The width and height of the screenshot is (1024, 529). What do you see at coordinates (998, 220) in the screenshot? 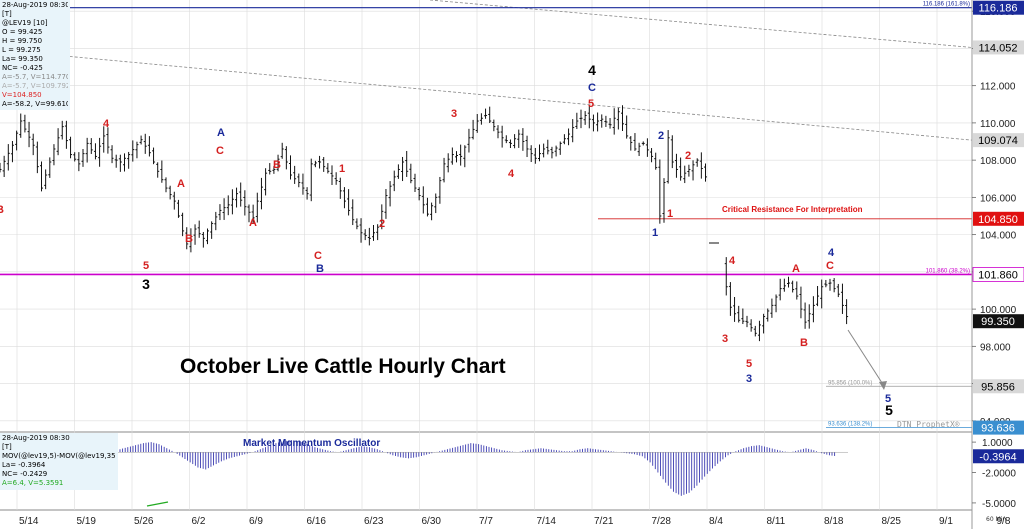
I see `price-box-label: 104.850` at bounding box center [998, 220].